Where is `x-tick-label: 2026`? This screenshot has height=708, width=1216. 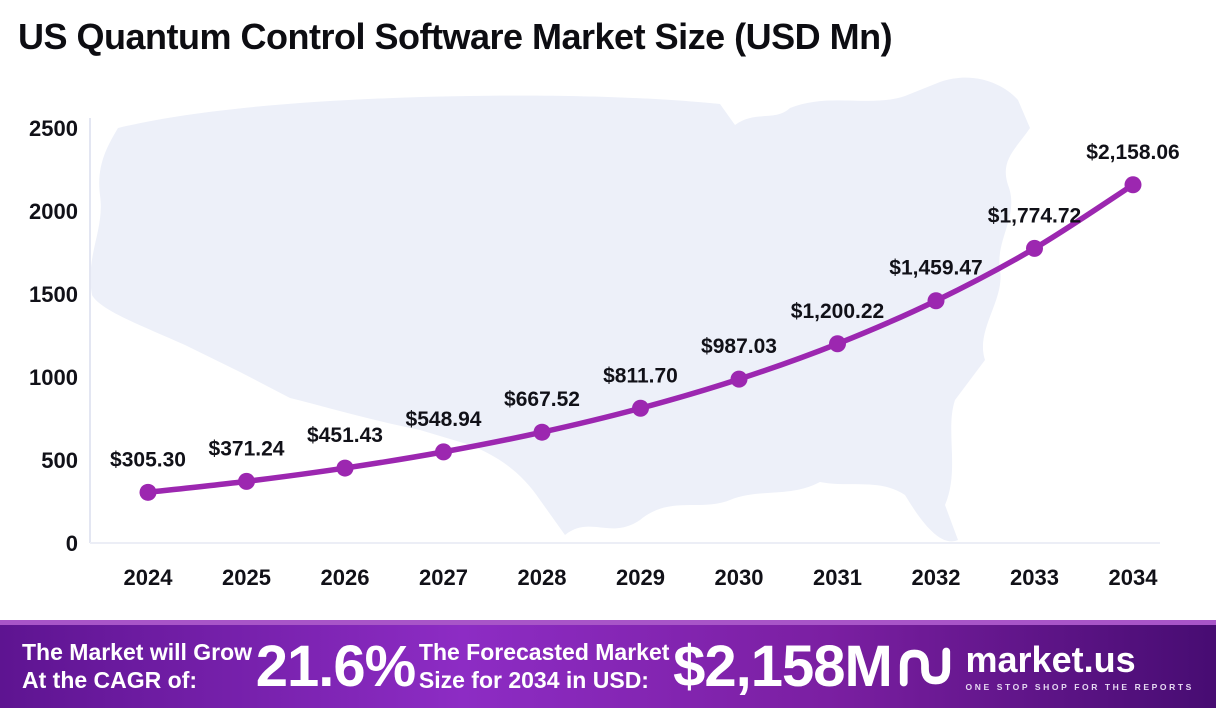
x-tick-label: 2026 is located at coordinates (345, 577).